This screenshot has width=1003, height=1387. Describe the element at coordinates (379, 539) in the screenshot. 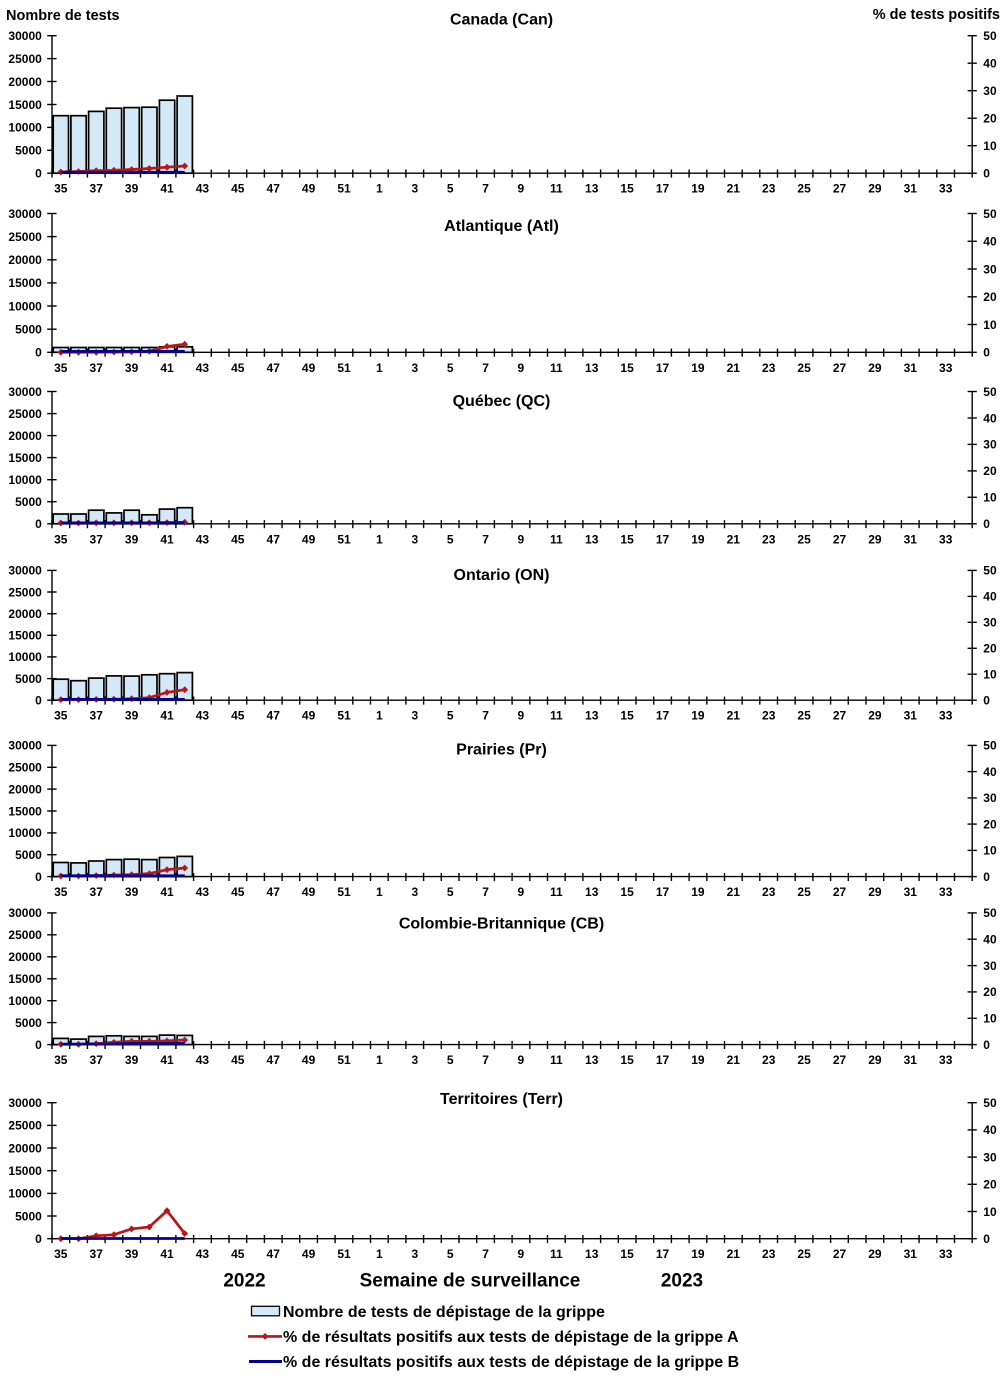

I see `svg-text: 1` at that location.